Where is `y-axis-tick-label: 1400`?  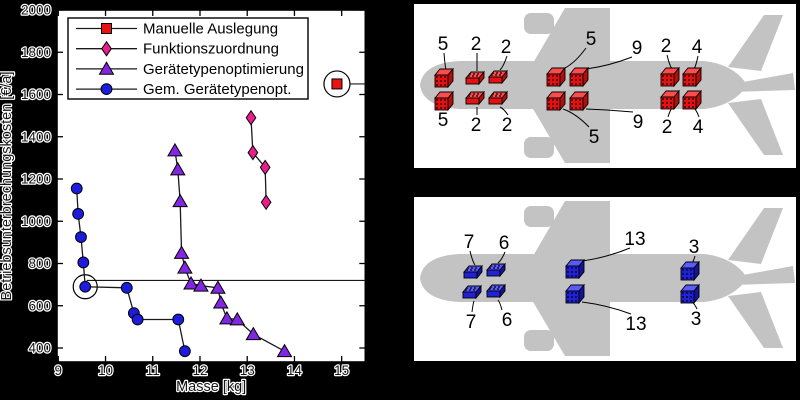
y-axis-tick-label: 1400 is located at coordinates (36, 136).